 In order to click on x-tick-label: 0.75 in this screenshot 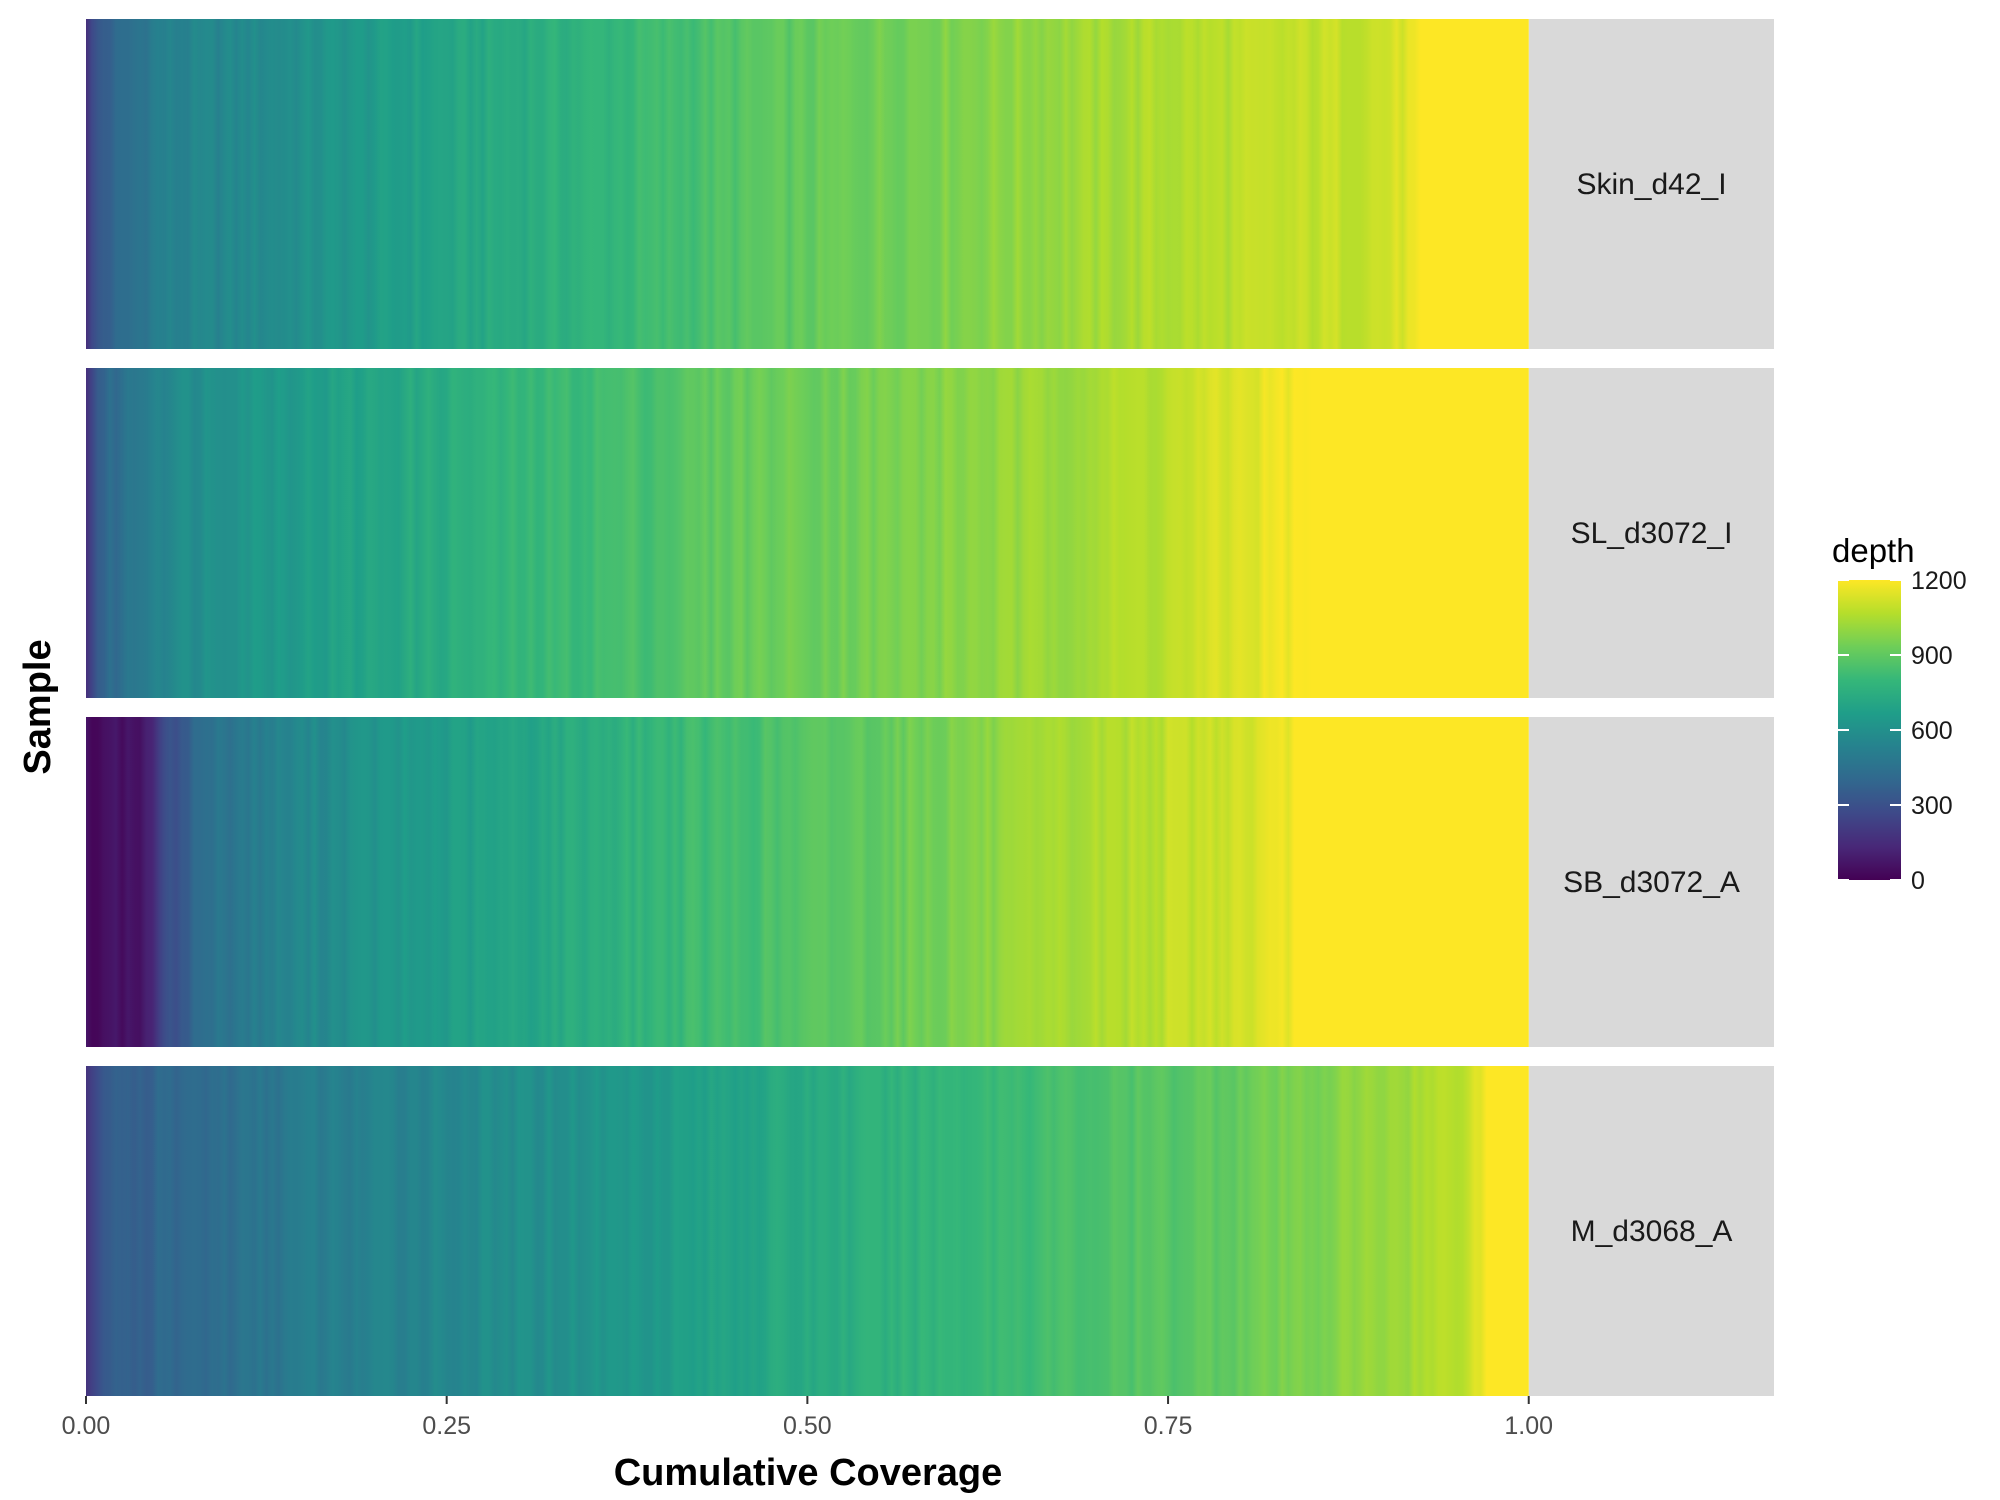, I will do `click(1168, 1426)`.